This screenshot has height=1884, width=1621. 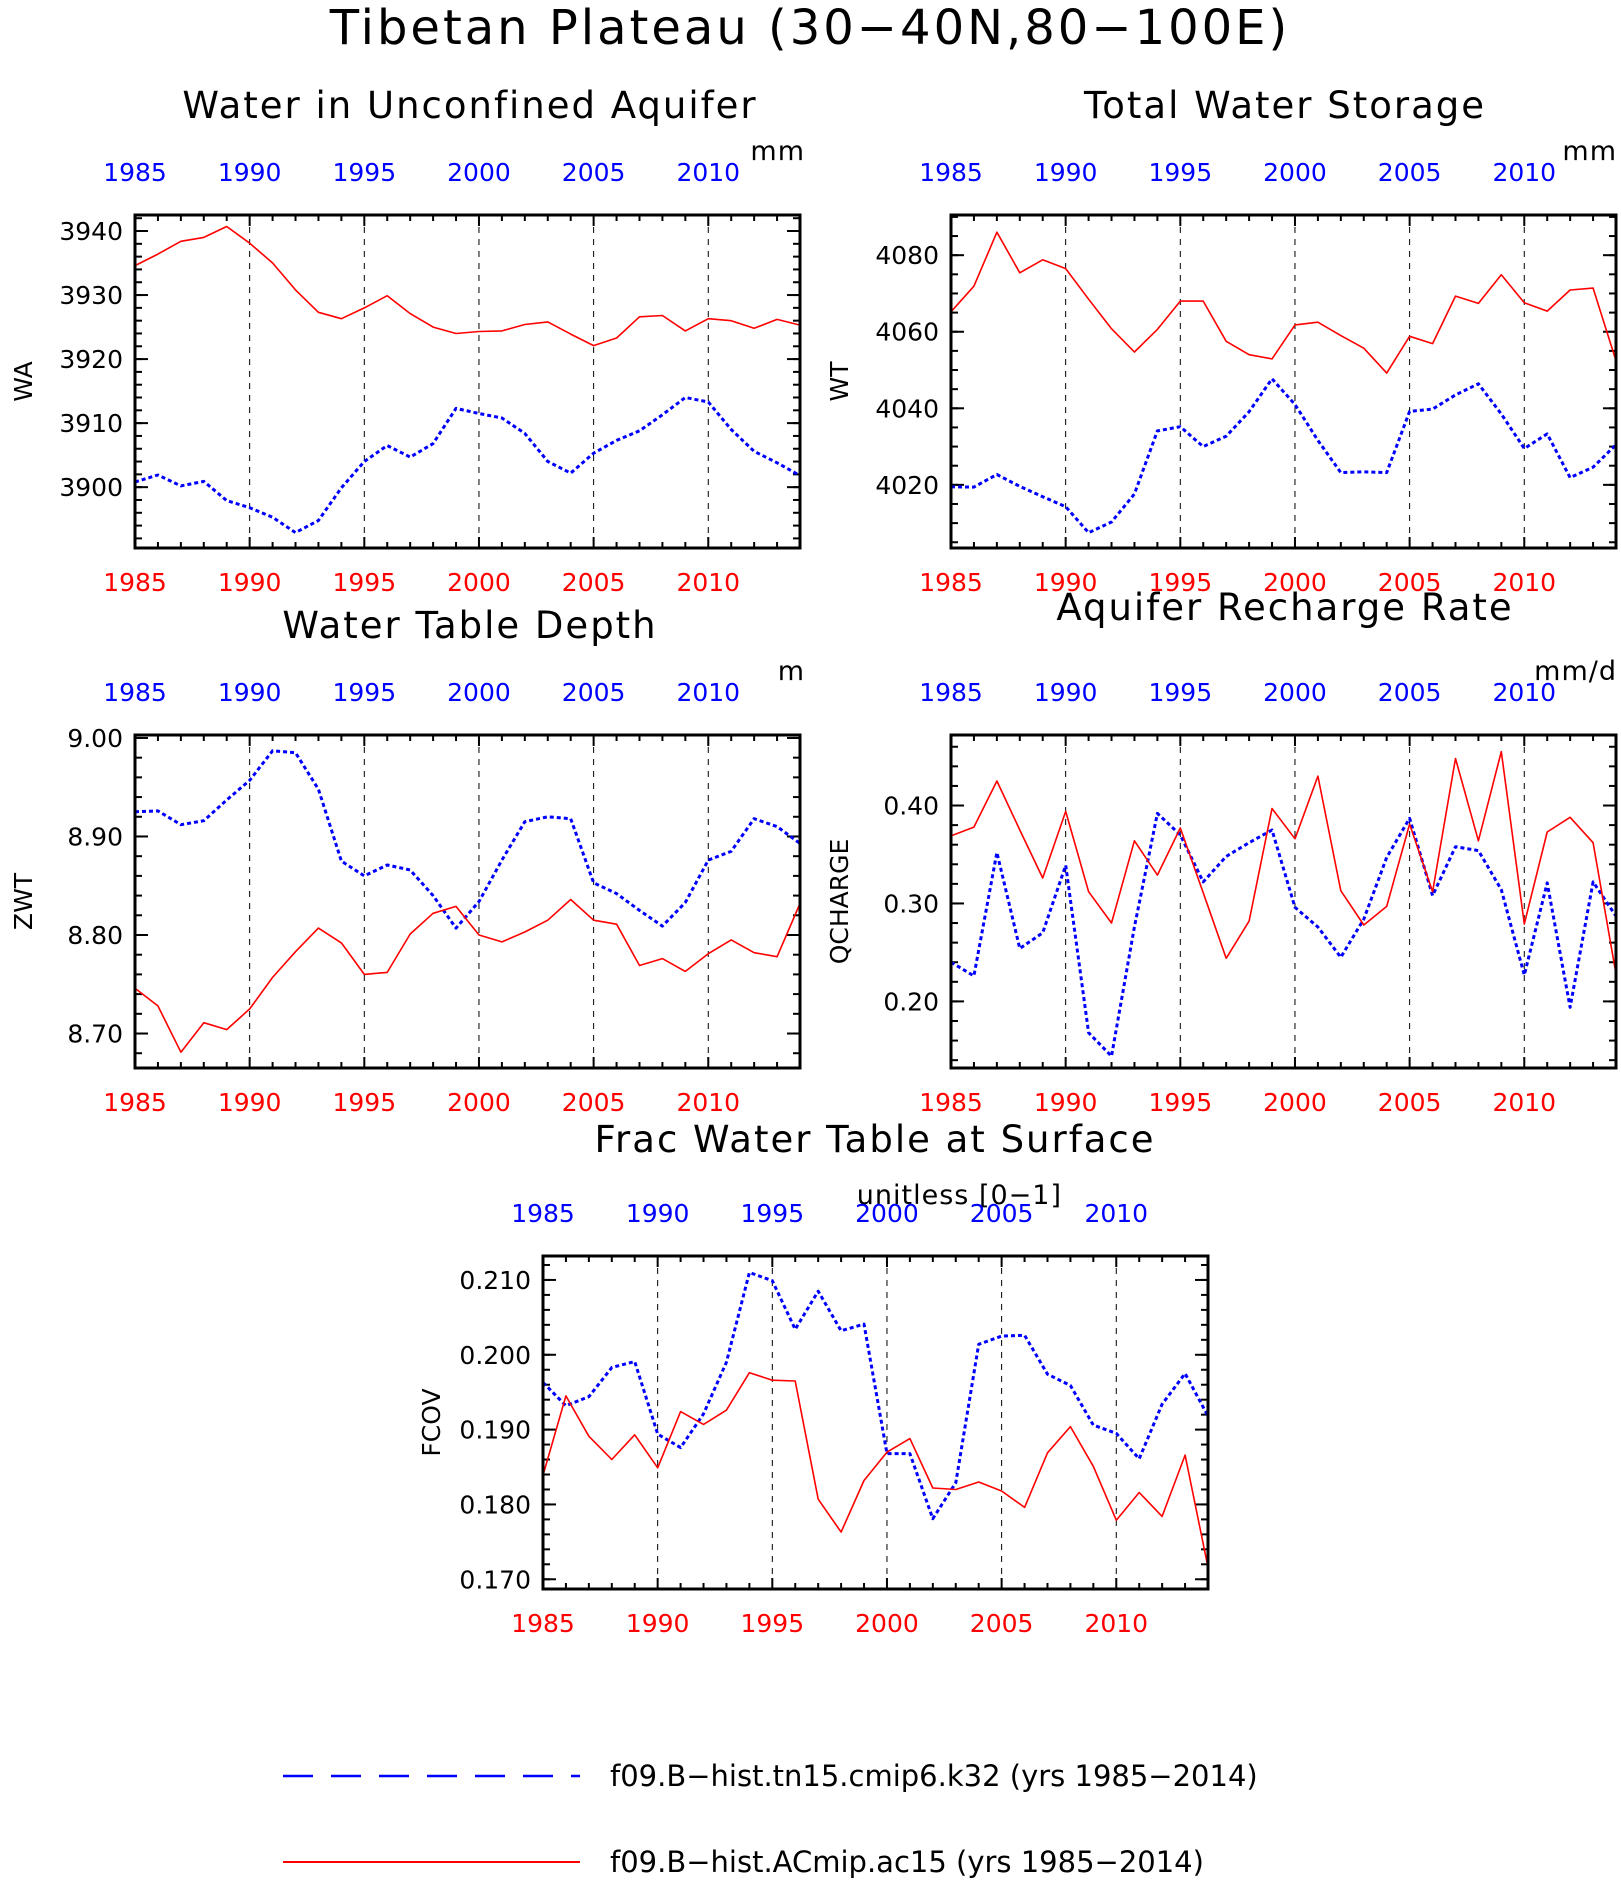 What do you see at coordinates (907, 485) in the screenshot?
I see `y-tick-label: 4020` at bounding box center [907, 485].